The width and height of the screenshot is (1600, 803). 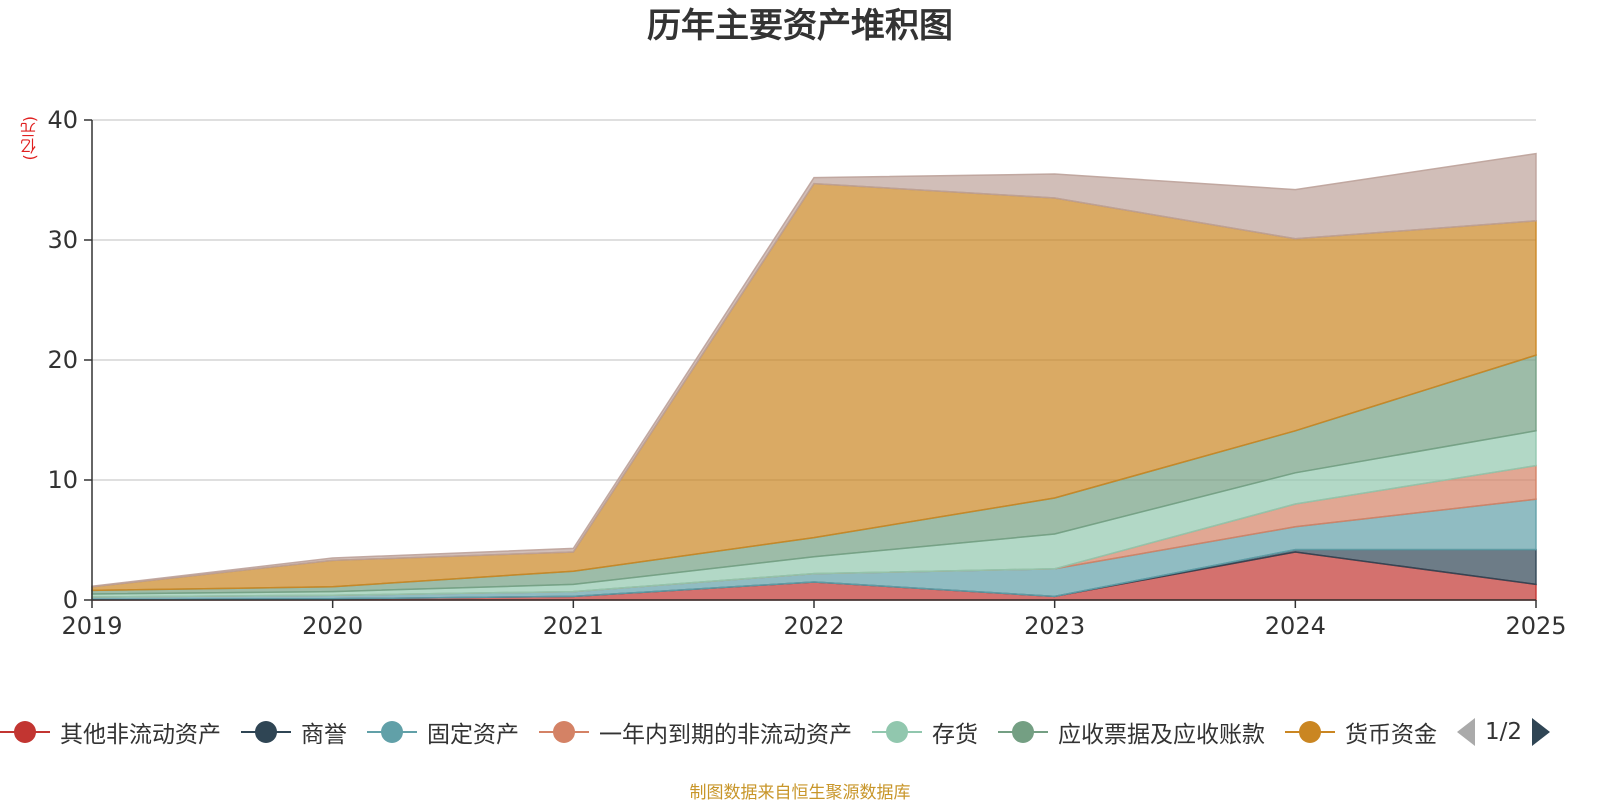 I want to click on legend-prev-page-icon, so click(x=1466, y=732).